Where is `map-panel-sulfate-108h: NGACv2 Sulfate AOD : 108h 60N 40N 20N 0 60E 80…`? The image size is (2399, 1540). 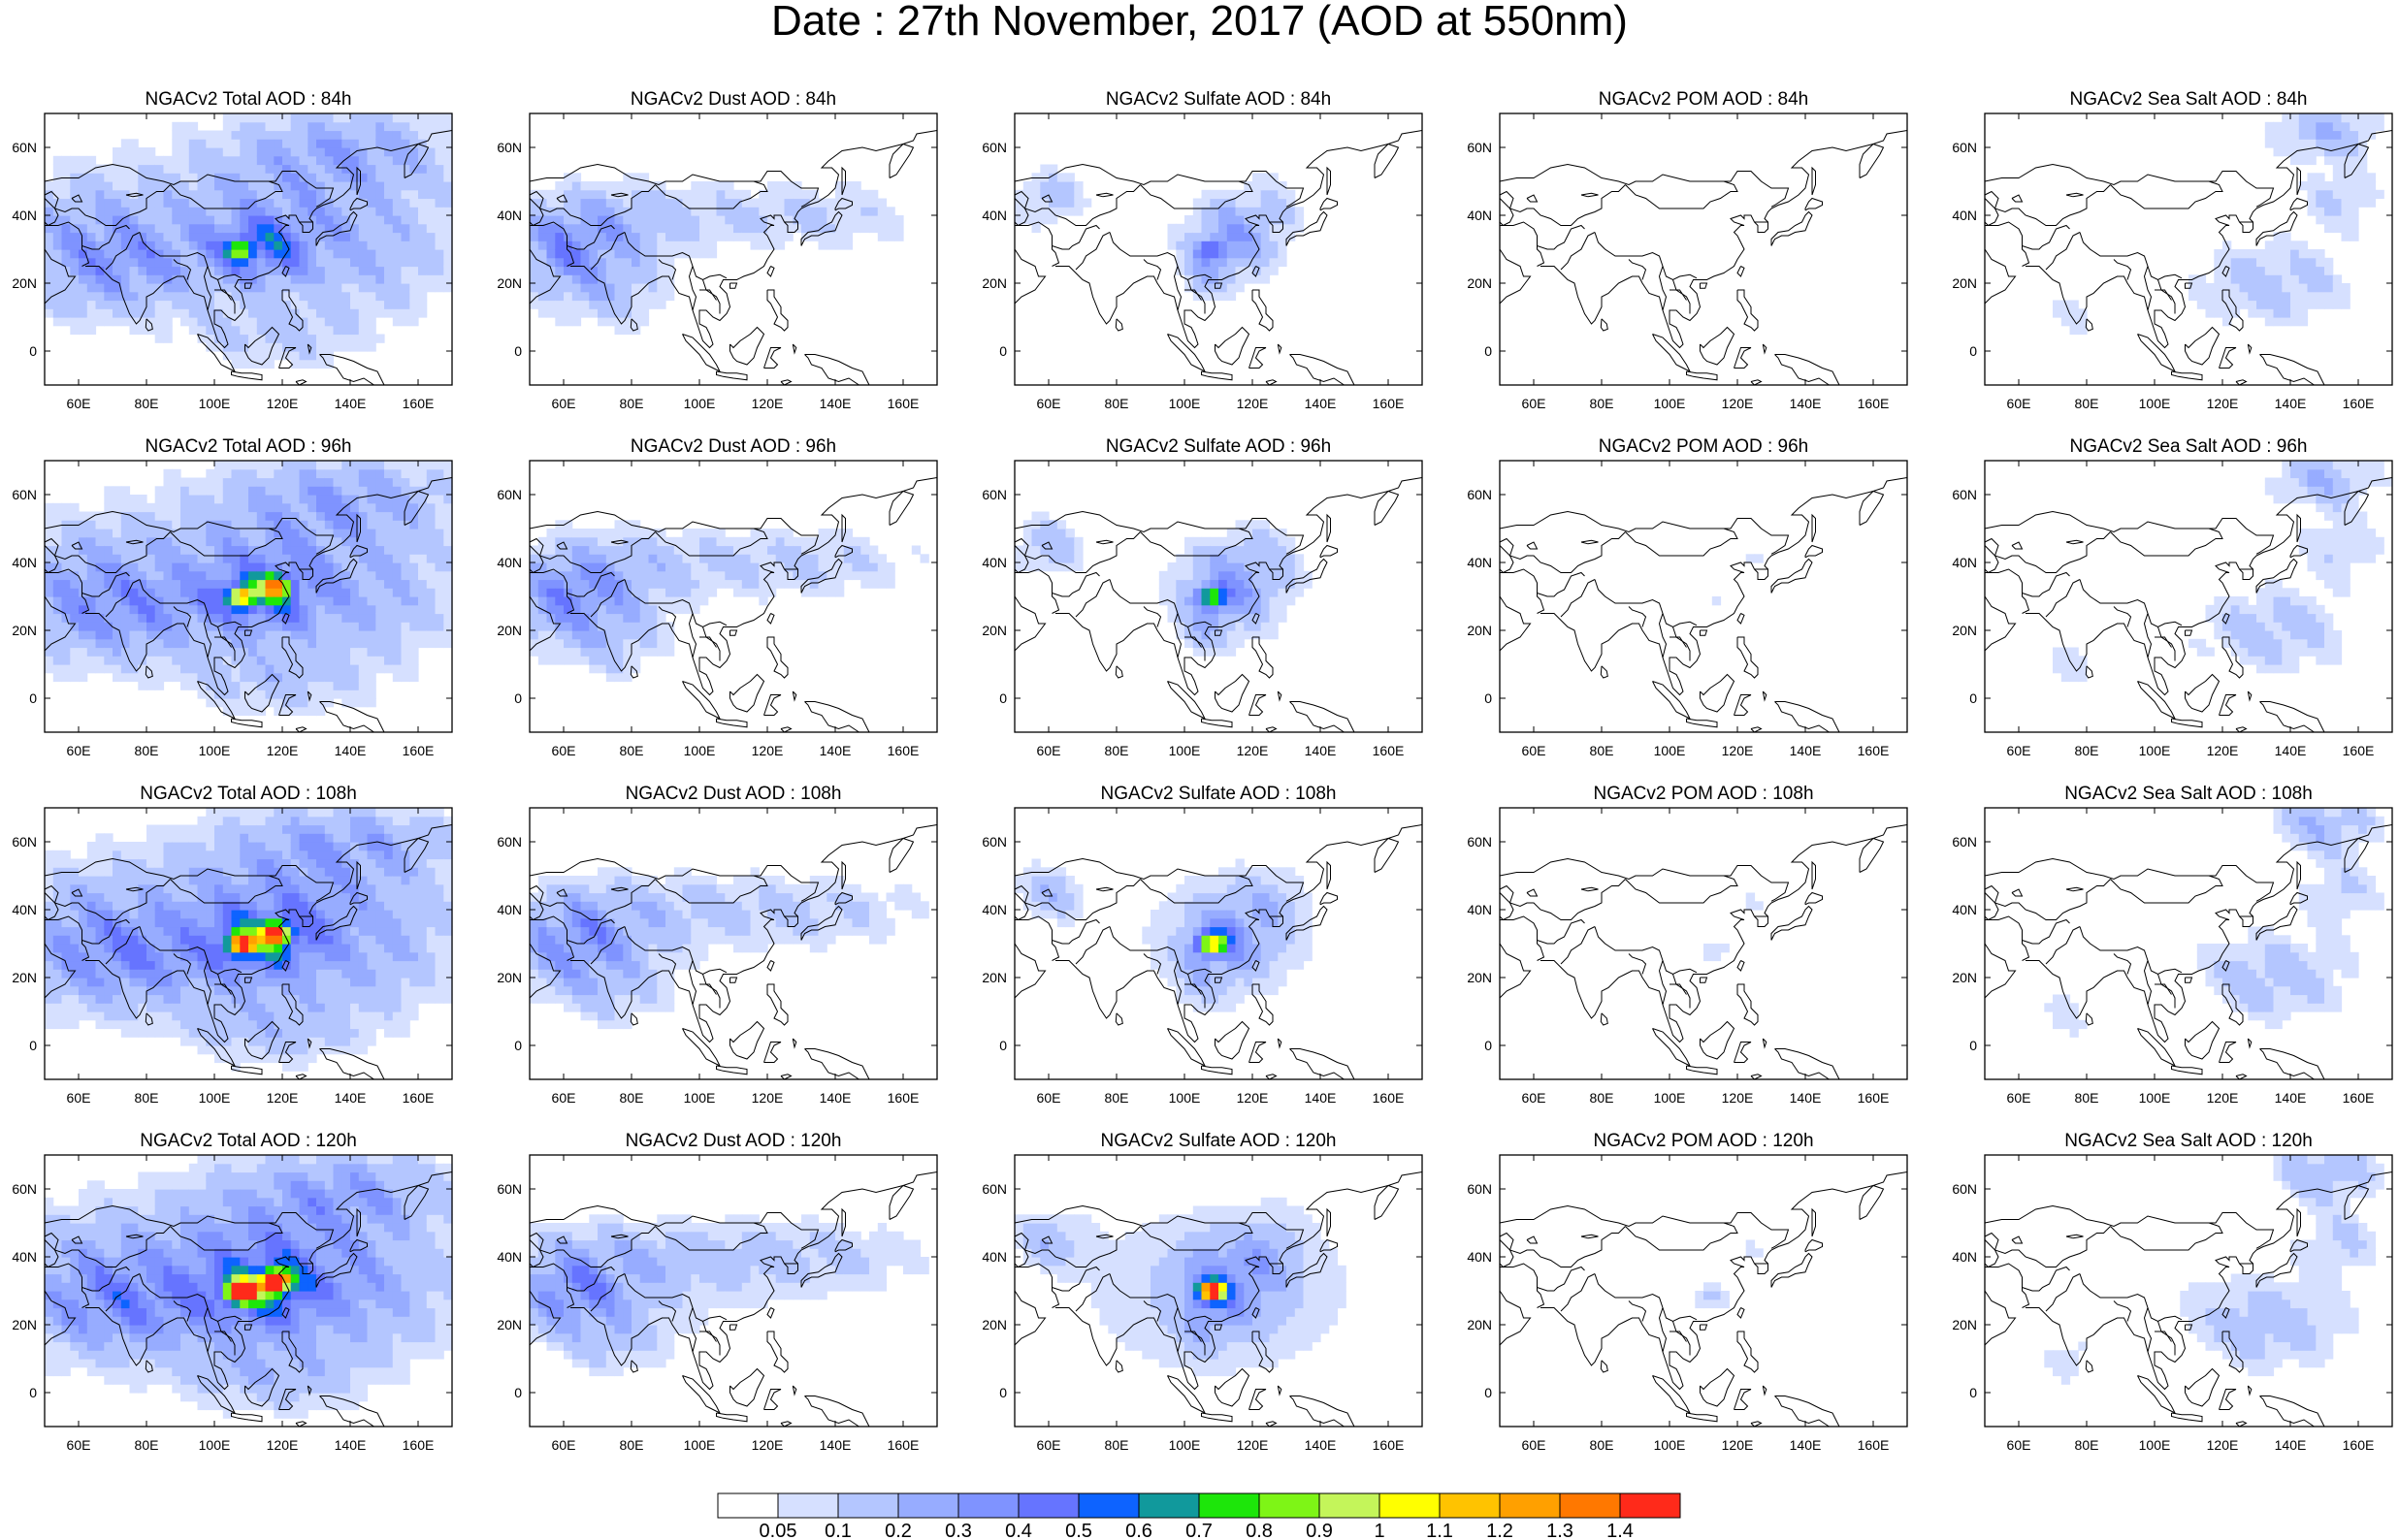 map-panel-sulfate-108h: NGACv2 Sulfate AOD : 108h 60N 40N 20N 0 60E 80… is located at coordinates (1218, 959).